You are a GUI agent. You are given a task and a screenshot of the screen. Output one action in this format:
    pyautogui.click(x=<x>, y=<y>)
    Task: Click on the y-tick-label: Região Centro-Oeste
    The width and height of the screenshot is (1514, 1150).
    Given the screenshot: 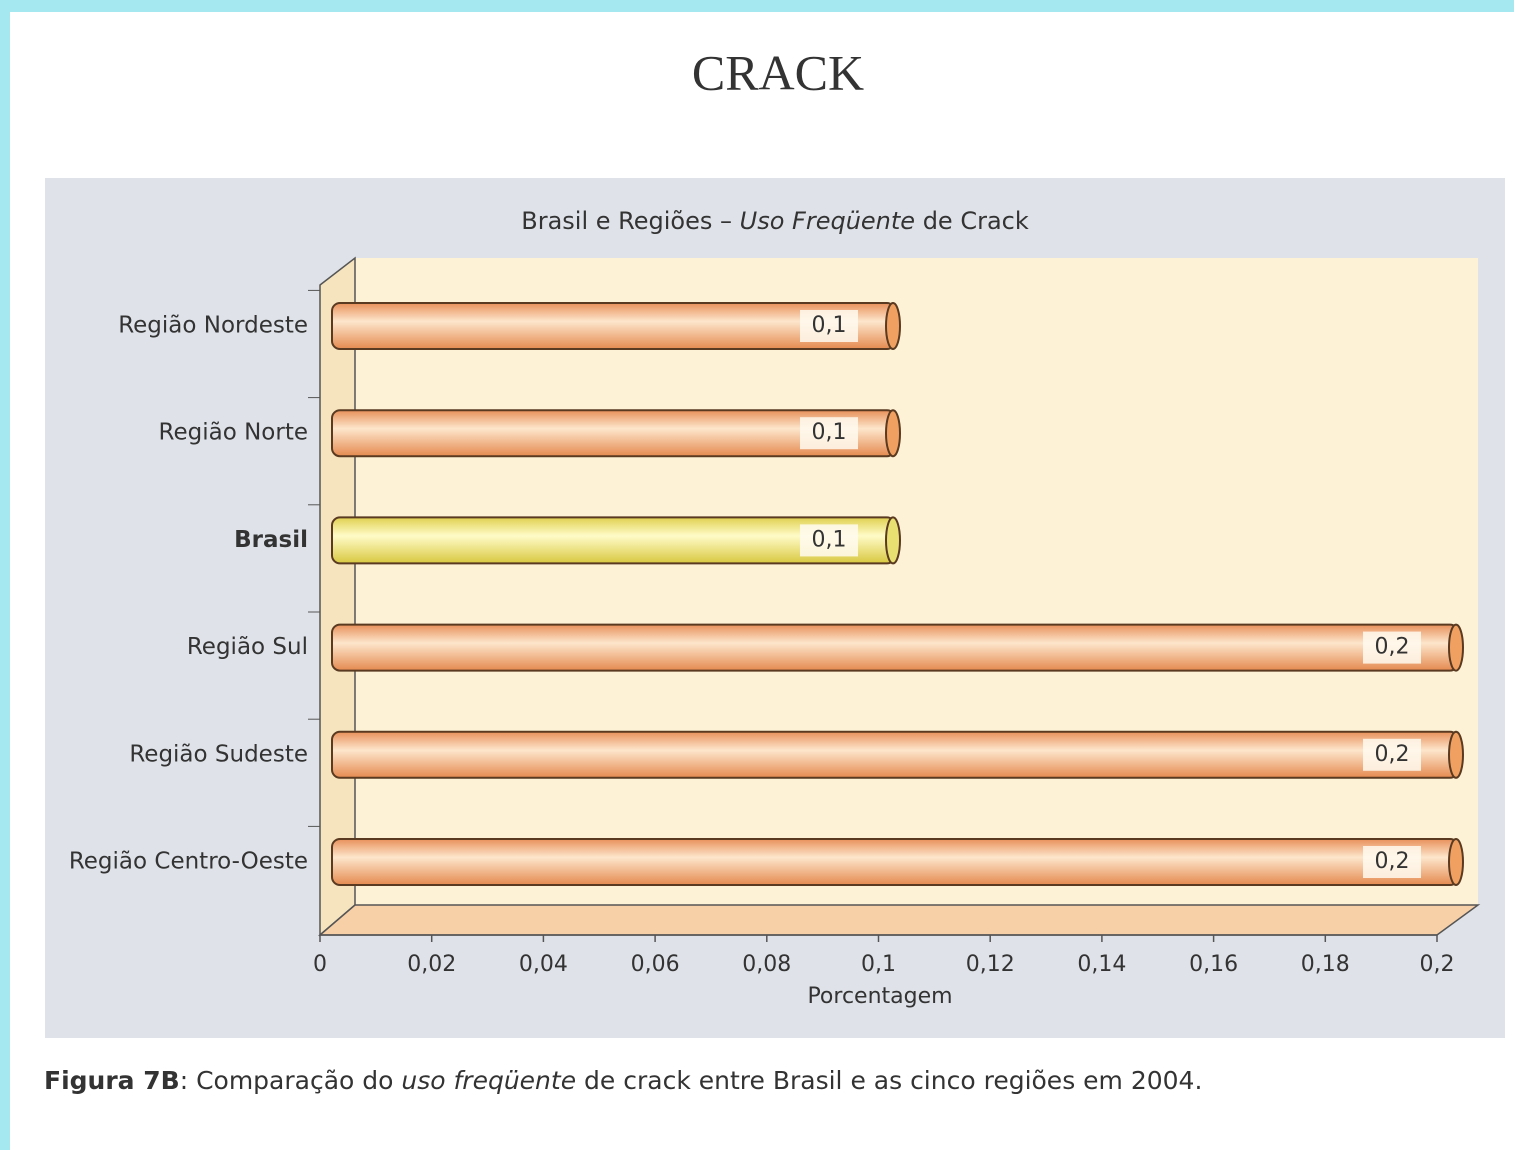 What is the action you would take?
    pyautogui.click(x=188, y=862)
    